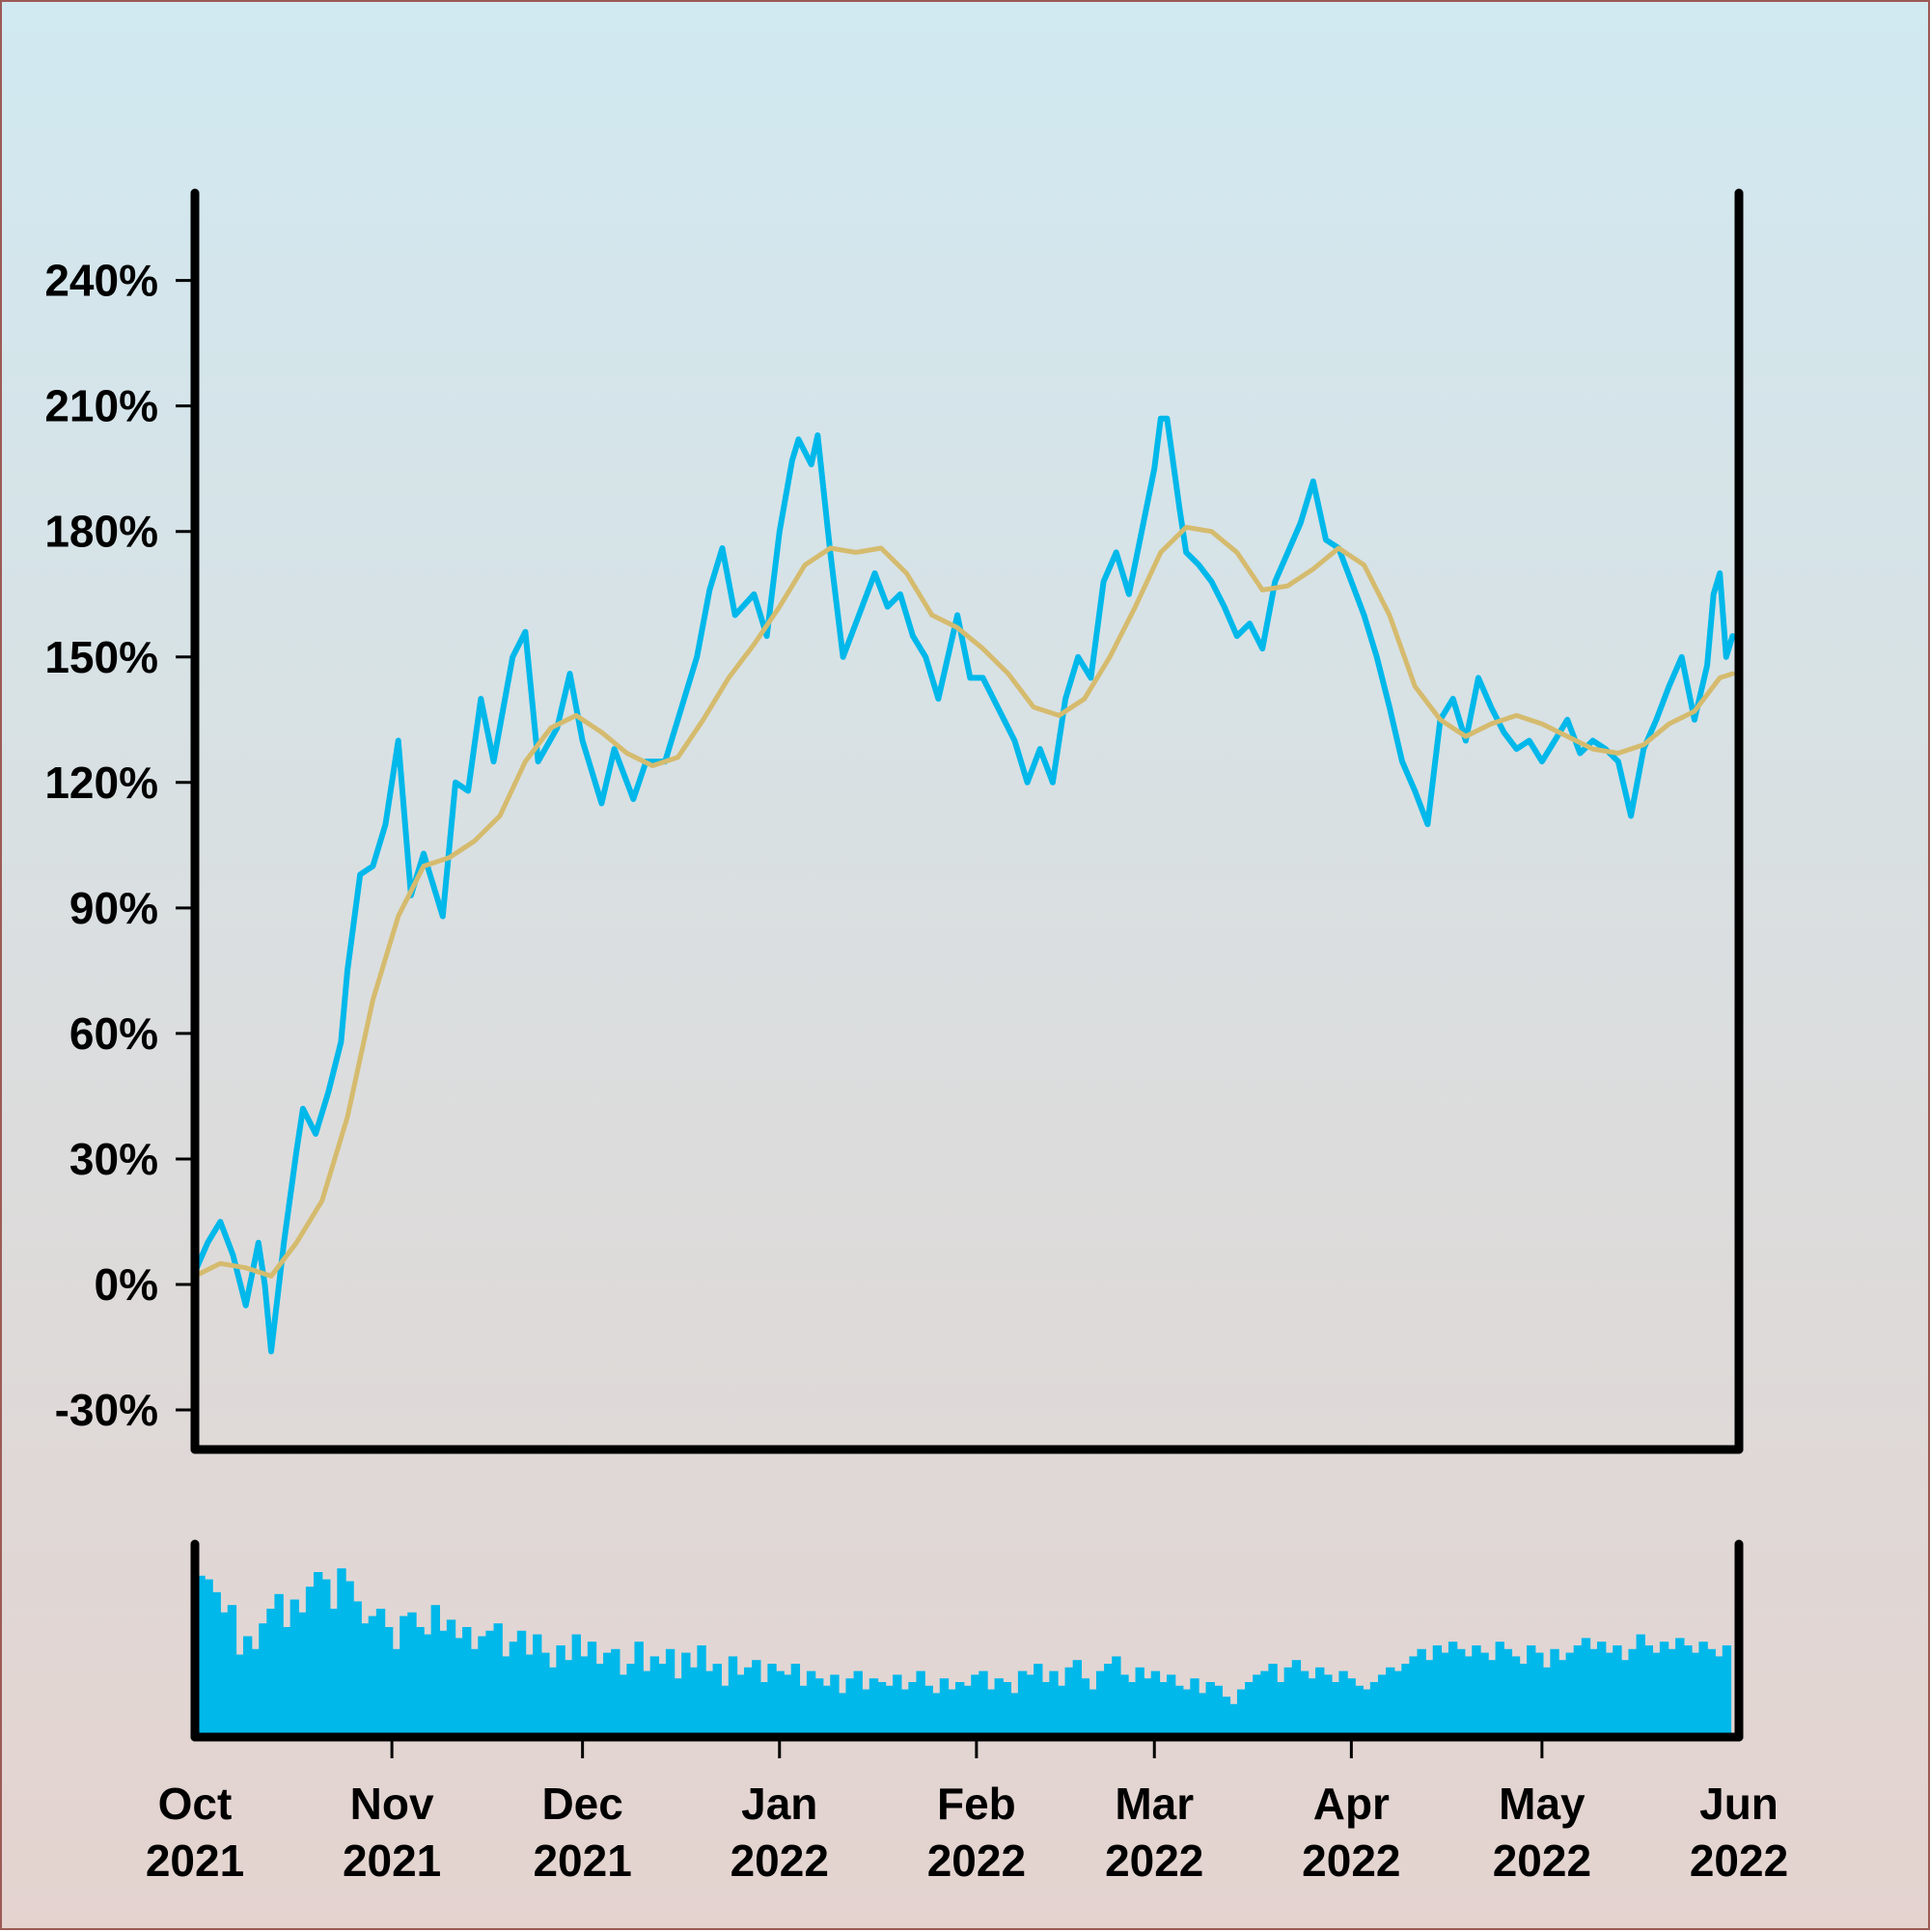 This screenshot has width=1930, height=1932. What do you see at coordinates (106, 1410) in the screenshot?
I see `y-tick-label: -30%` at bounding box center [106, 1410].